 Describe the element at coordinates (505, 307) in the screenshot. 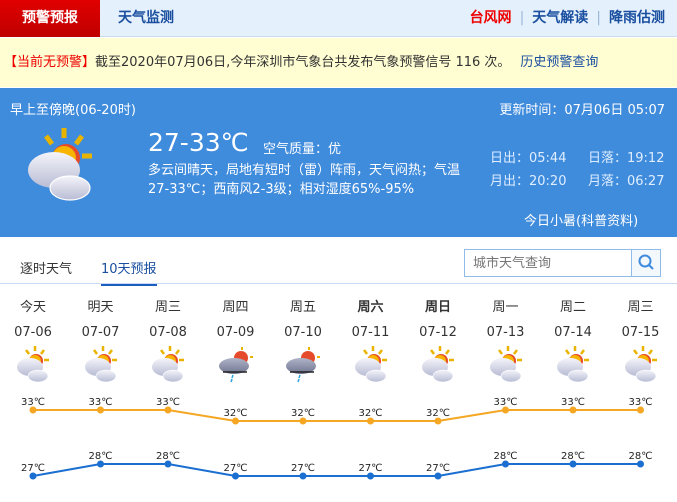

I see `day-name: 周一` at that location.